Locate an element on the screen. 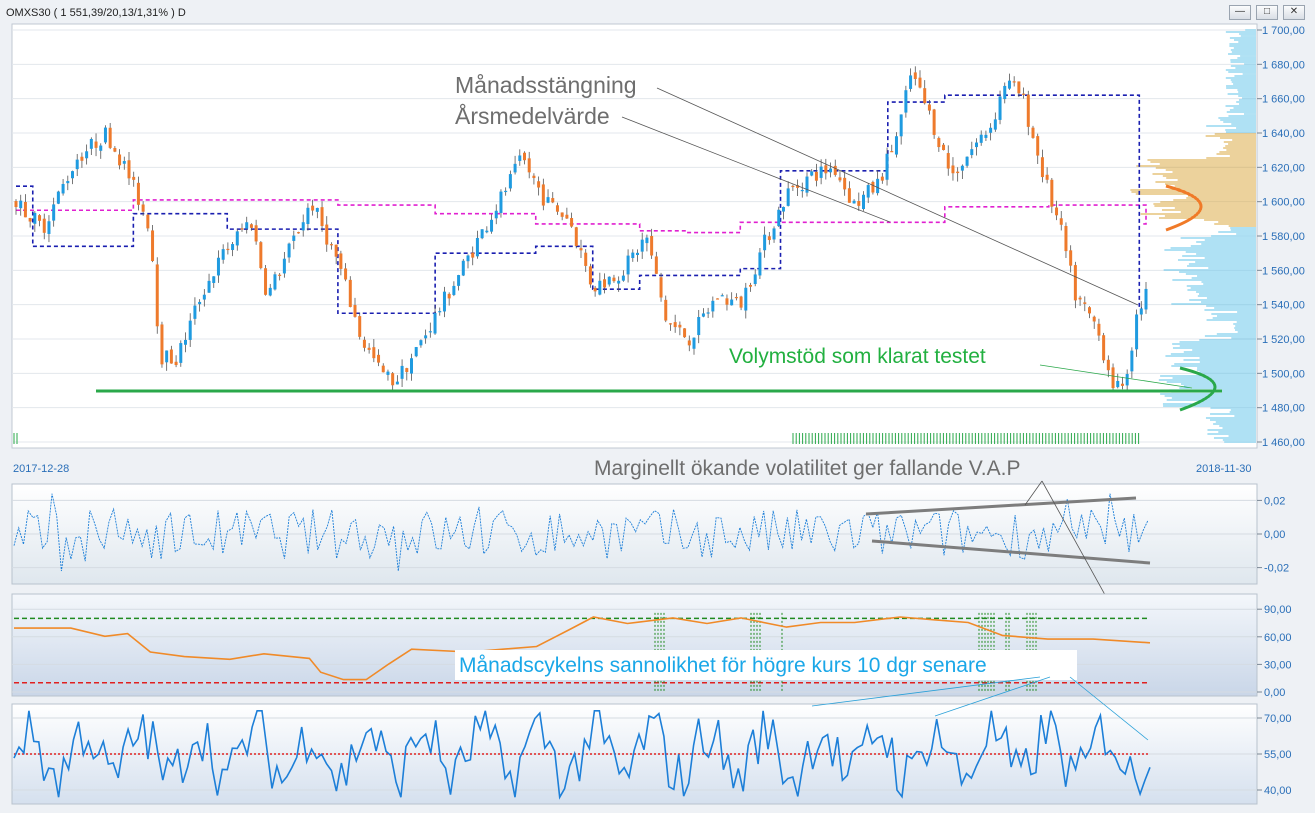  oscillator-series: 70,00 55,00 40,00 is located at coordinates (652, 755).